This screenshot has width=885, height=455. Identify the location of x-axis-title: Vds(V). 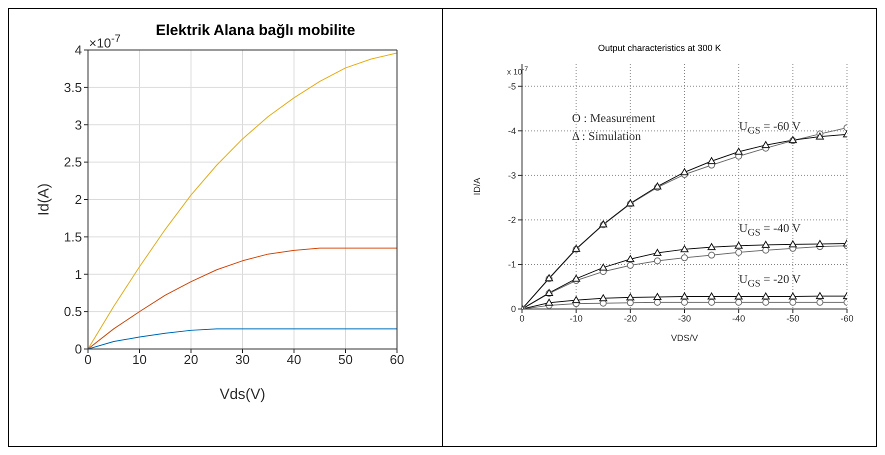
(243, 394).